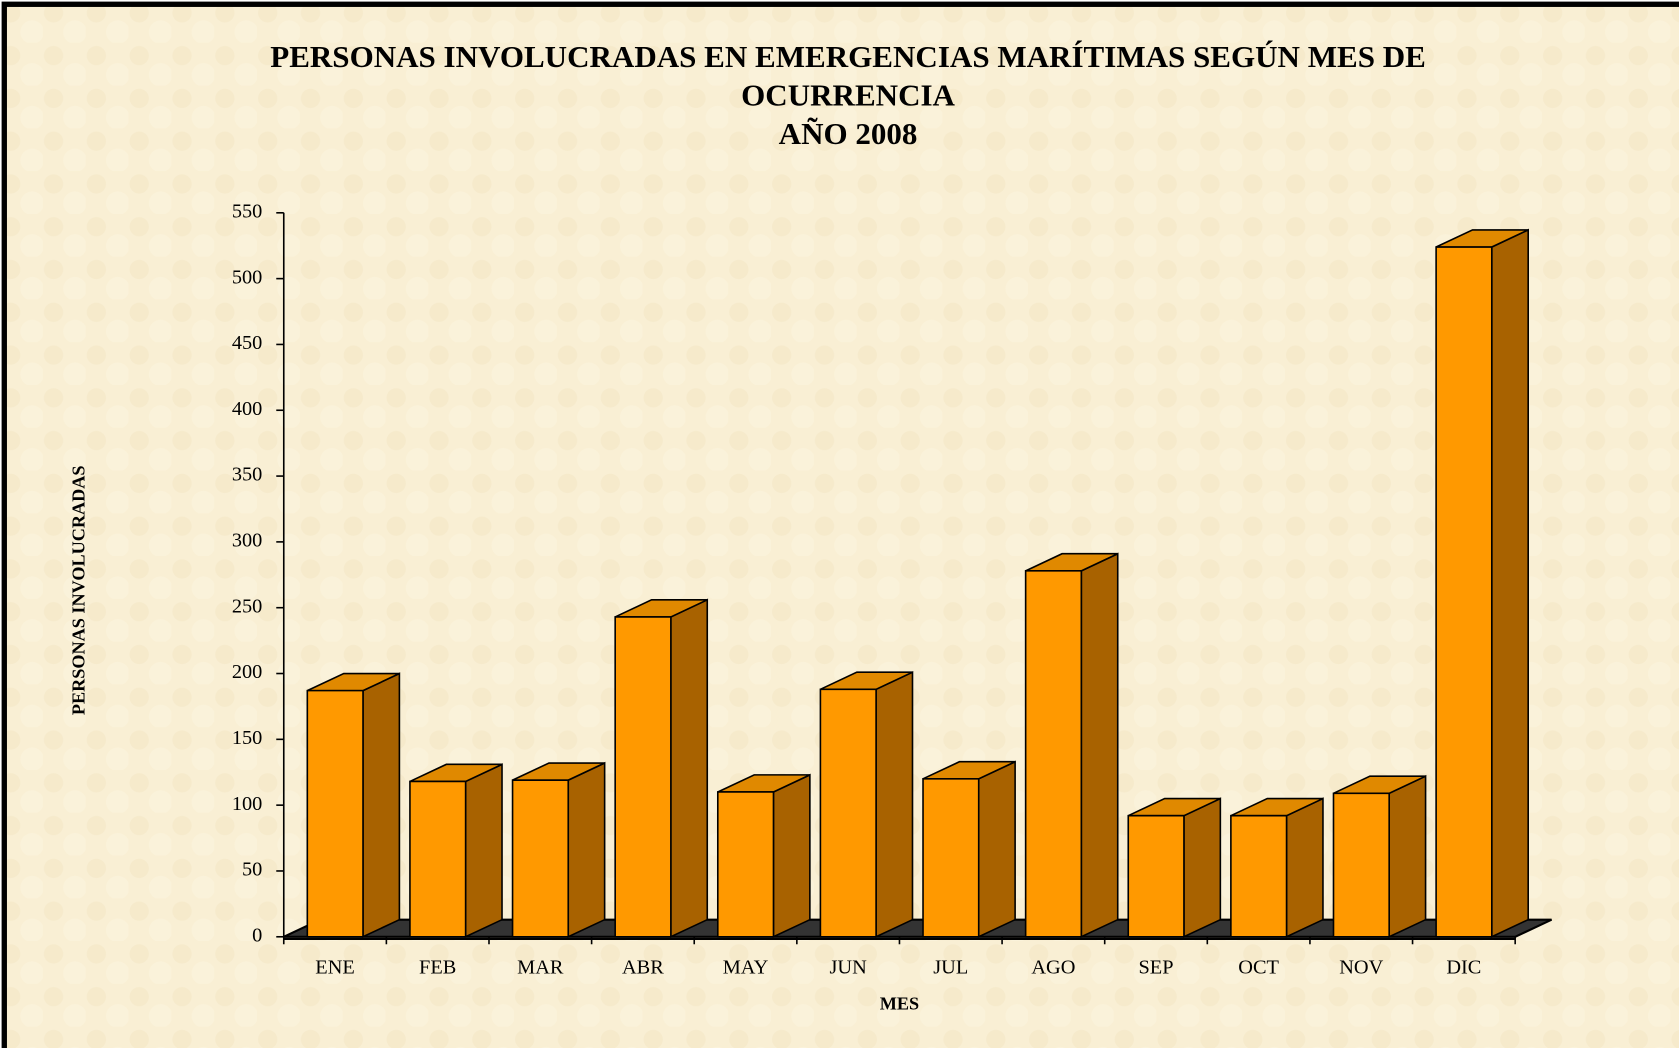 The width and height of the screenshot is (1679, 1048). Describe the element at coordinates (247, 804) in the screenshot. I see `y-tick-label: 100` at that location.